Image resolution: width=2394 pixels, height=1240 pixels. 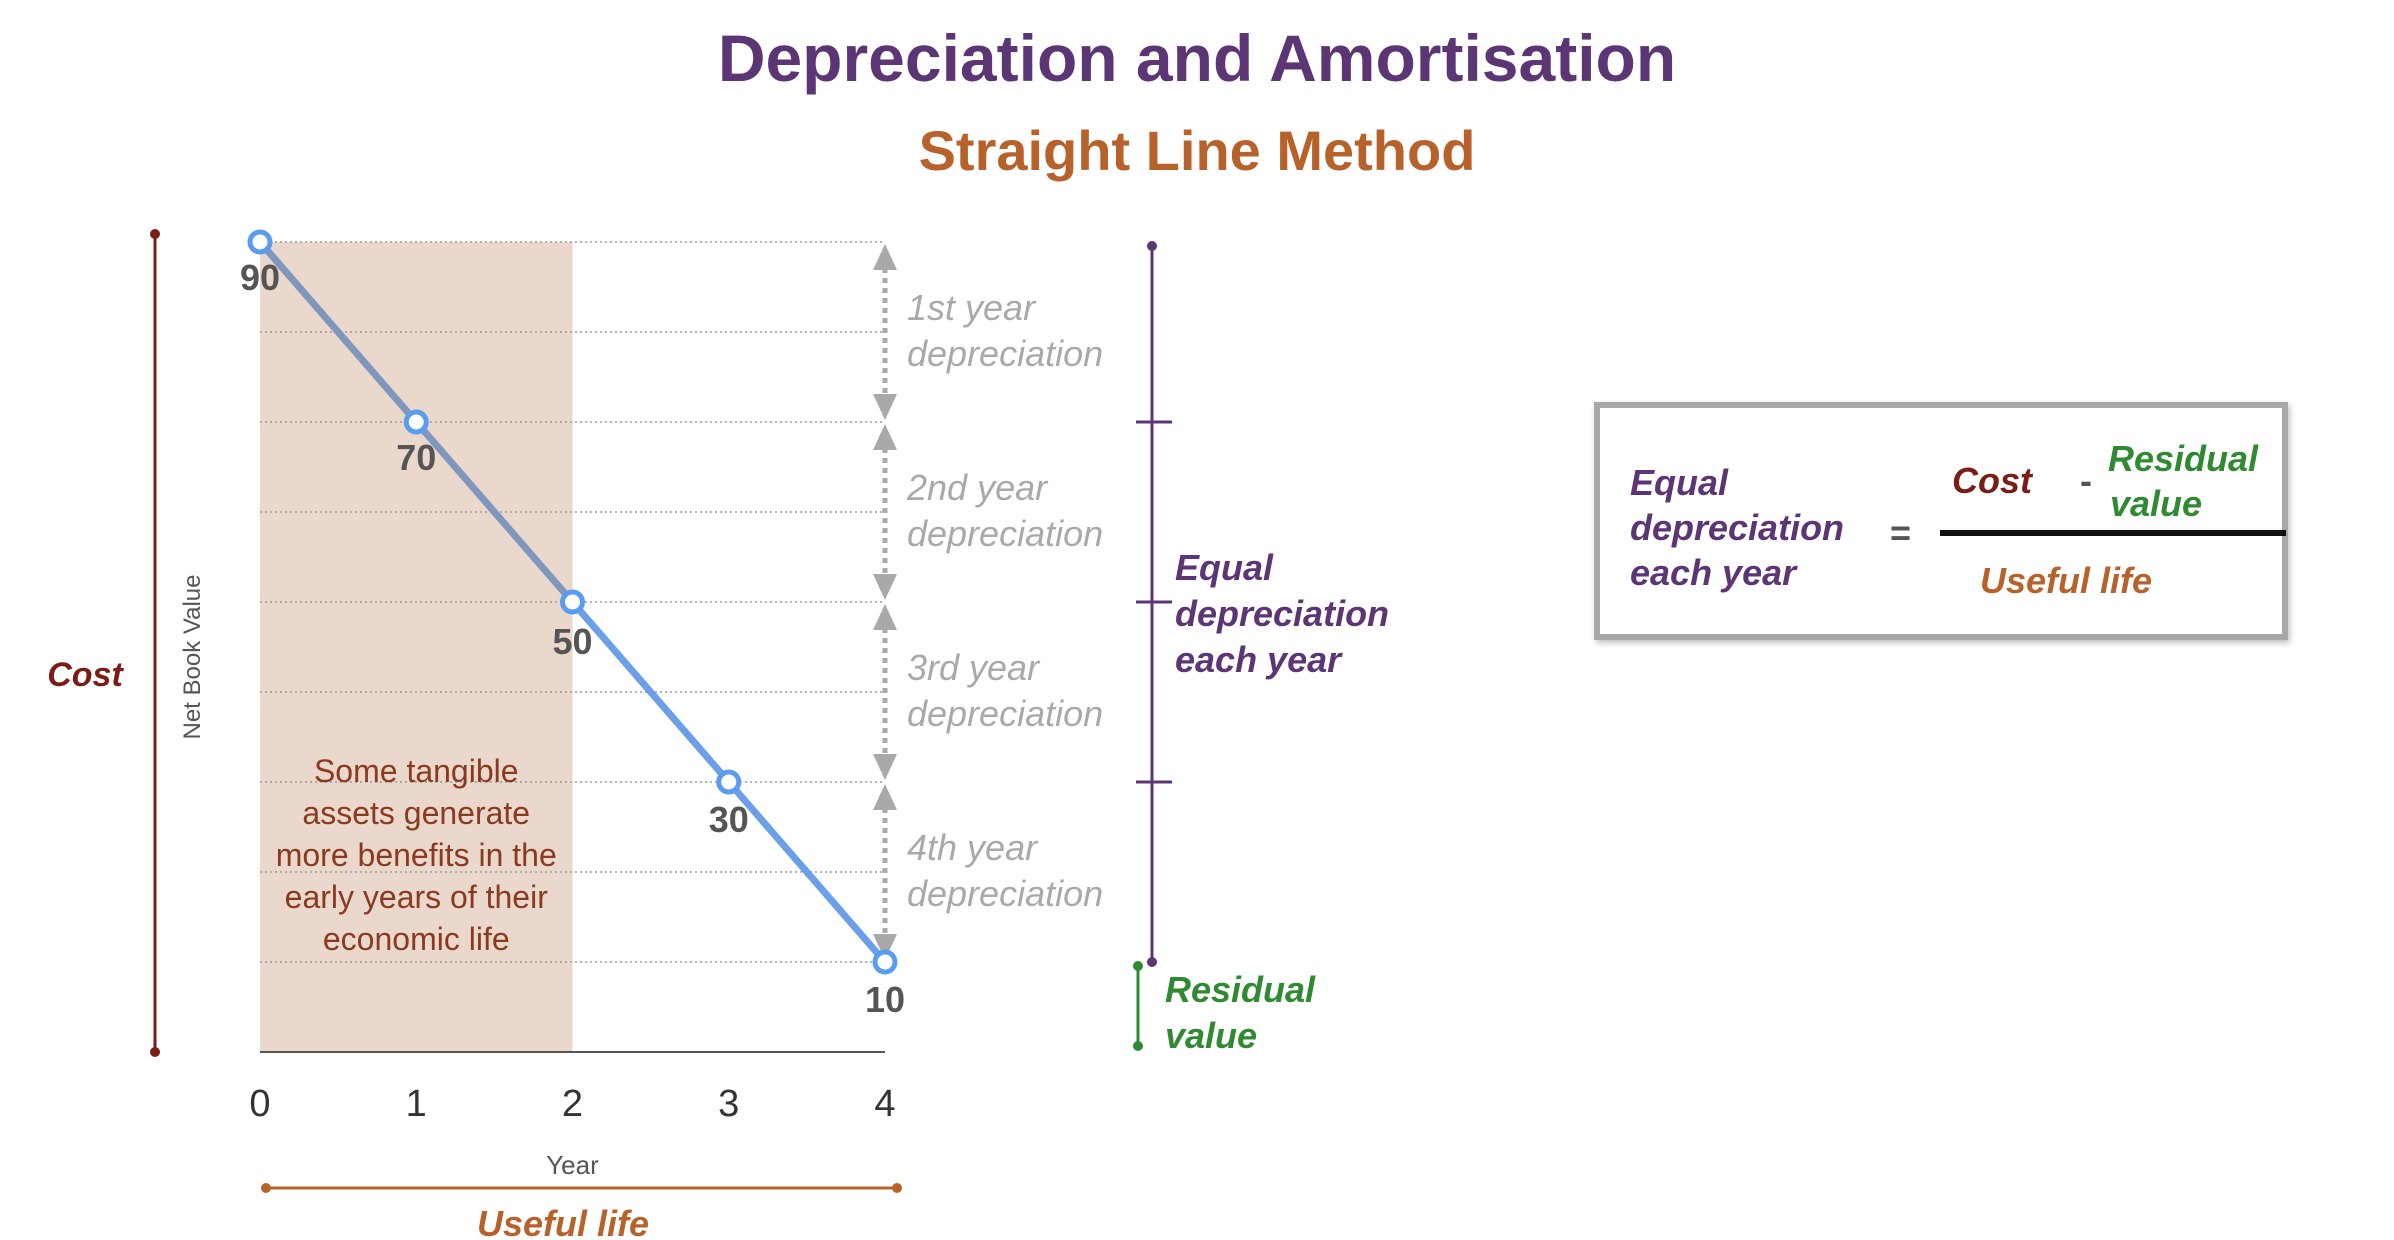 I want to click on depreciation-label: 1st year, so click(x=972, y=307).